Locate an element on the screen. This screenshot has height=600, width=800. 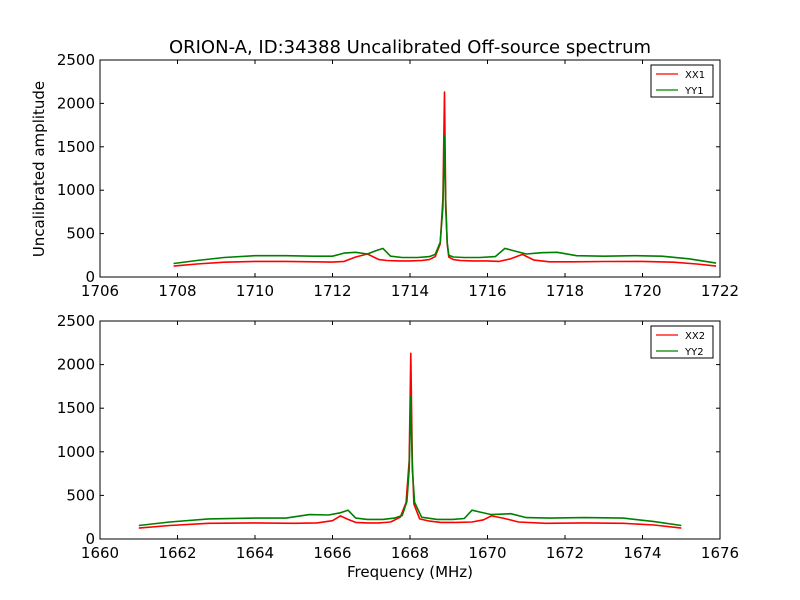
x-tick-label: 1666 is located at coordinates (332, 553).